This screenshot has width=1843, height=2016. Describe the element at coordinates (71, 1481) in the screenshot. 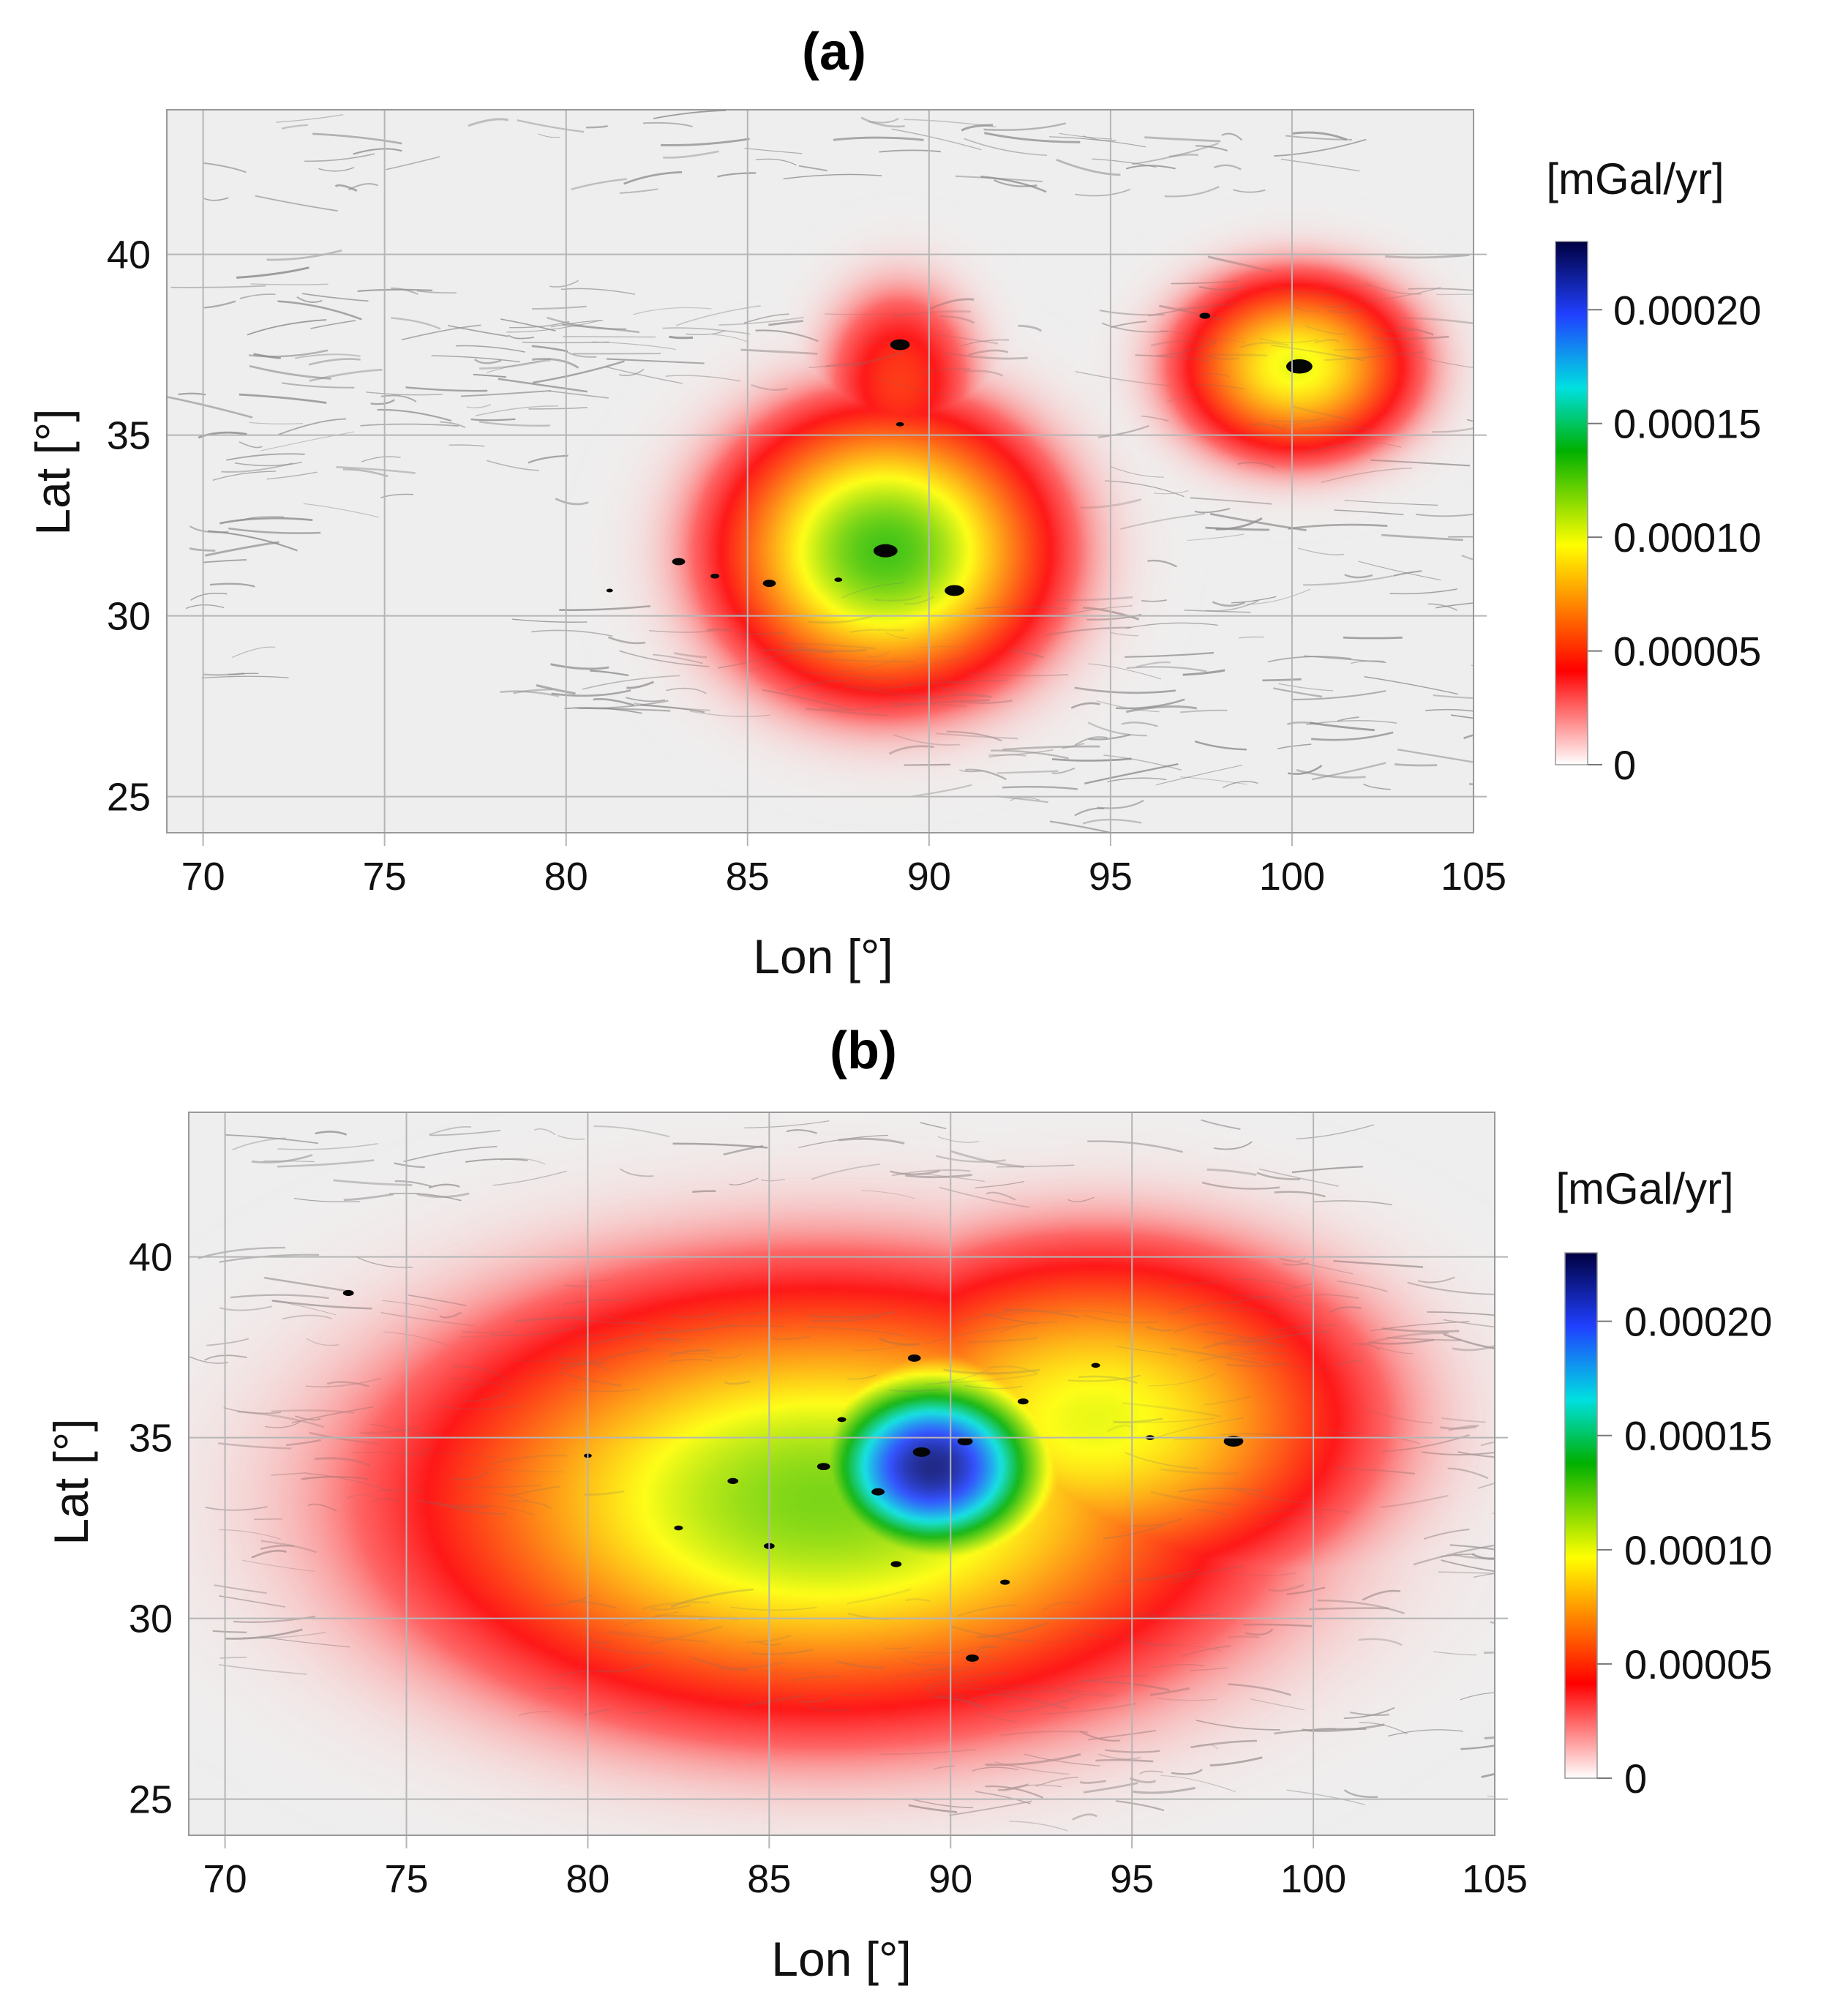

I see `panel-b-ylabel: Lat [°]` at that location.